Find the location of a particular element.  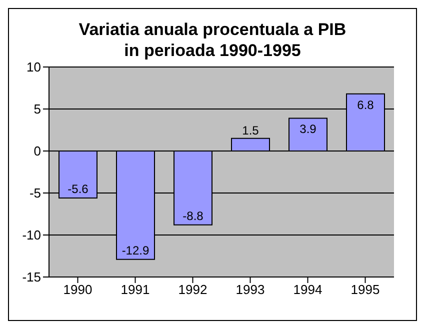

chart-title: Variatia anuala procentuala a PIB in perioada 1990-1995 is located at coordinates (213, 40).